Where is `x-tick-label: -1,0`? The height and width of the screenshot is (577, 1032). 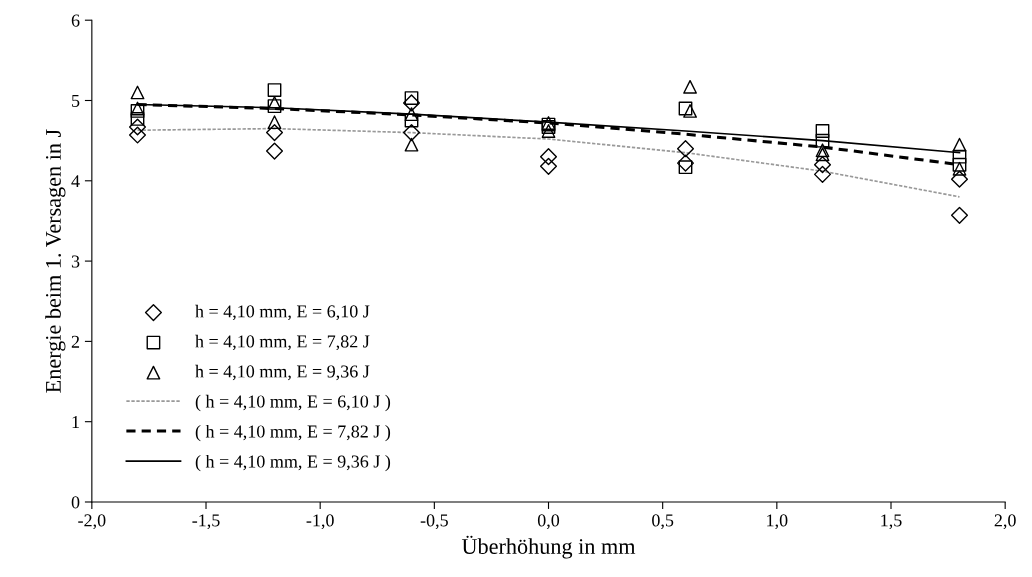 x-tick-label: -1,0 is located at coordinates (320, 522).